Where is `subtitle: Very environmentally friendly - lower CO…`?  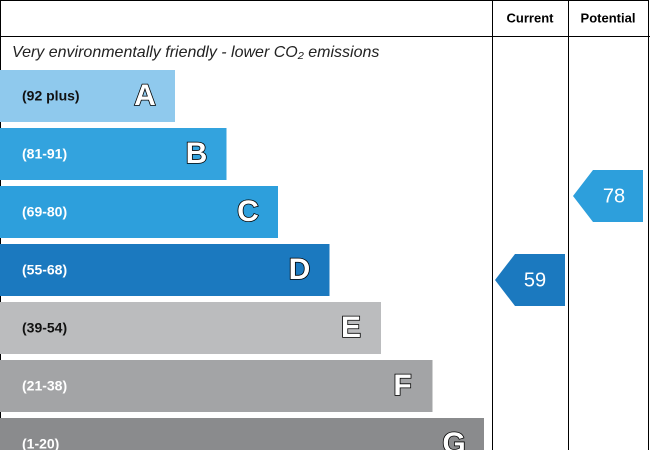
subtitle: Very environmentally friendly - lower CO… is located at coordinates (195, 52).